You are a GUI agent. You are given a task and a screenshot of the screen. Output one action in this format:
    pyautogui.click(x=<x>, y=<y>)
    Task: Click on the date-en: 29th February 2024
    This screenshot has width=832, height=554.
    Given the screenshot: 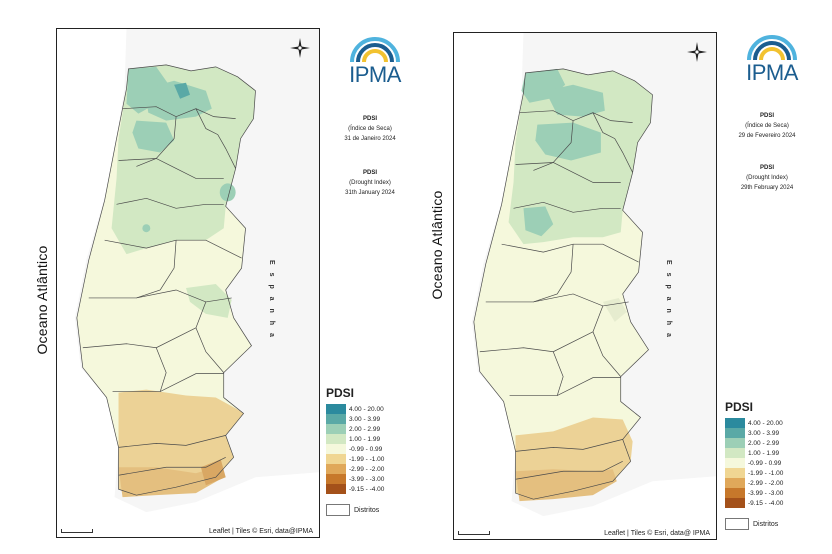 What is the action you would take?
    pyautogui.click(x=767, y=188)
    